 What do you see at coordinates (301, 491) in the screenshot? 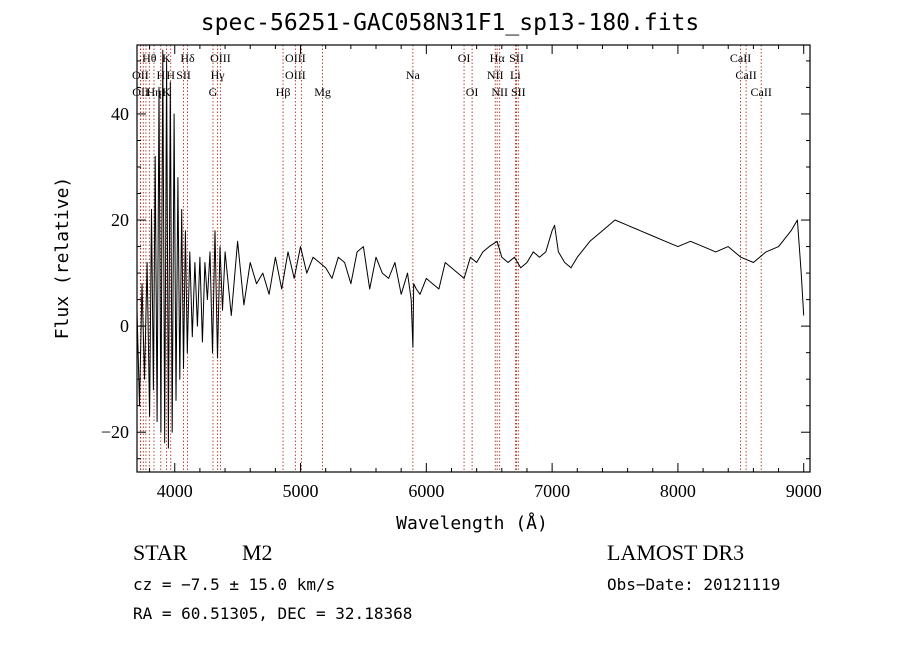
I see `x-tick-label: 5000` at bounding box center [301, 491].